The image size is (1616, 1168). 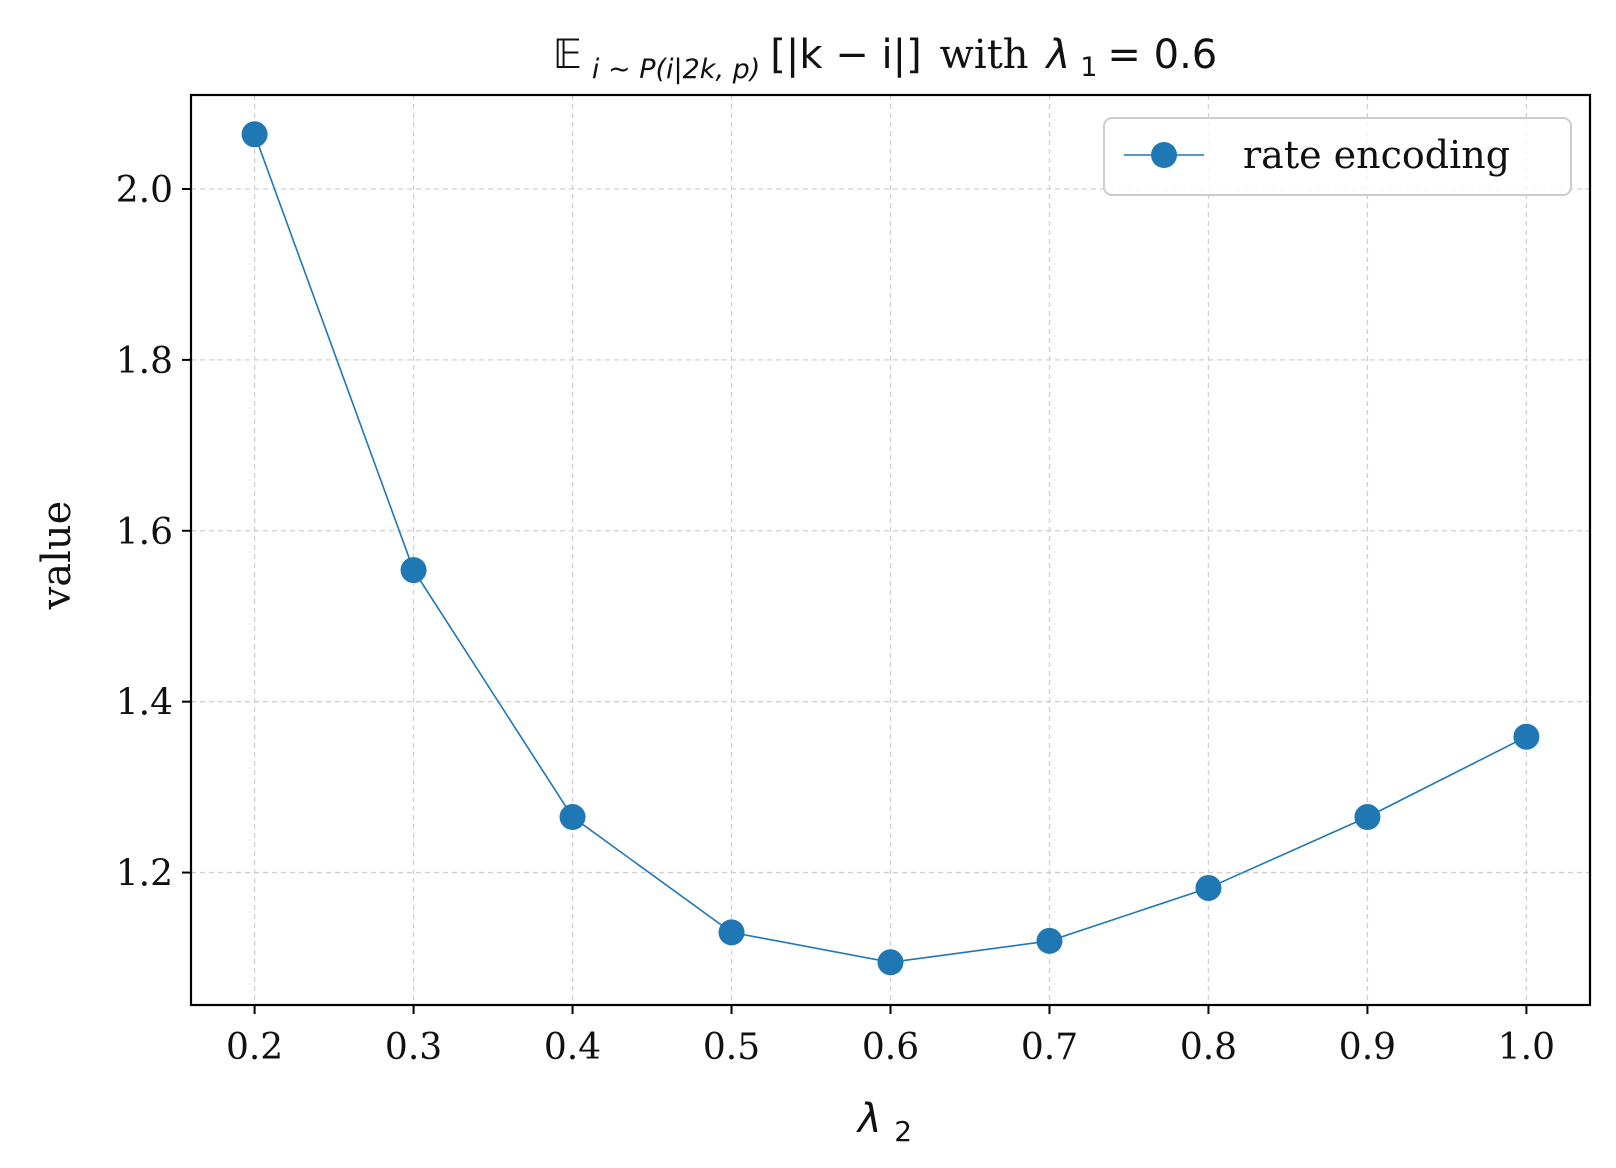 I want to click on x-axis-label-subscript: 2, so click(x=903, y=1131).